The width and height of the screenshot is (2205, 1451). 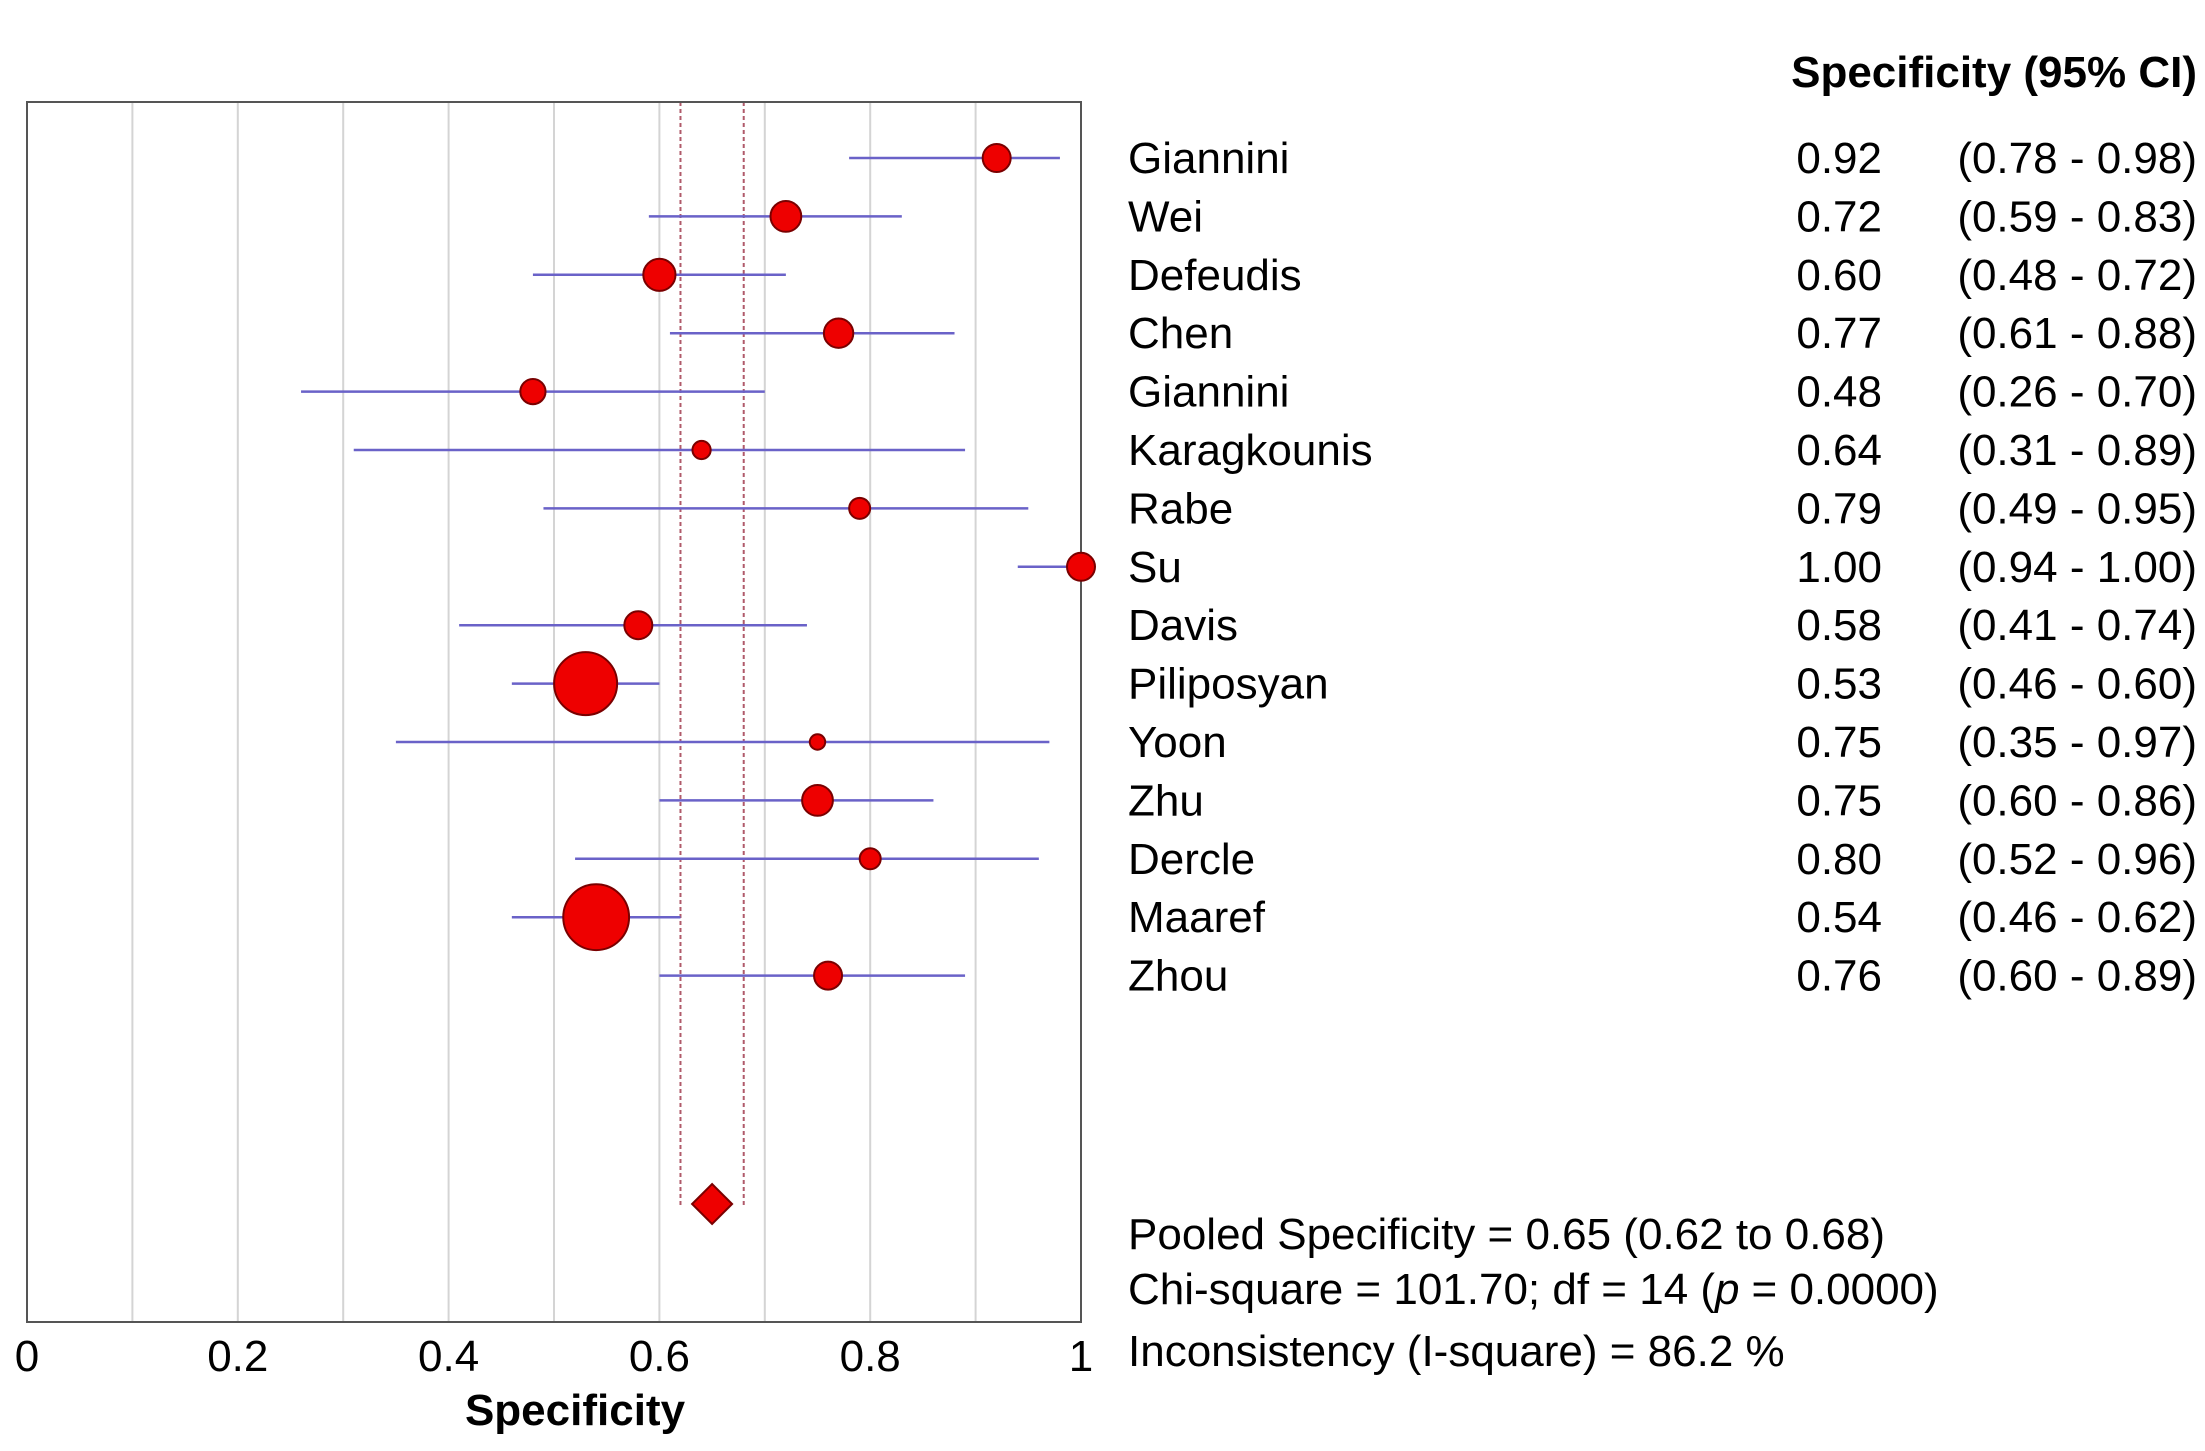 I want to click on study-estimate: 0.64, so click(x=1839, y=450).